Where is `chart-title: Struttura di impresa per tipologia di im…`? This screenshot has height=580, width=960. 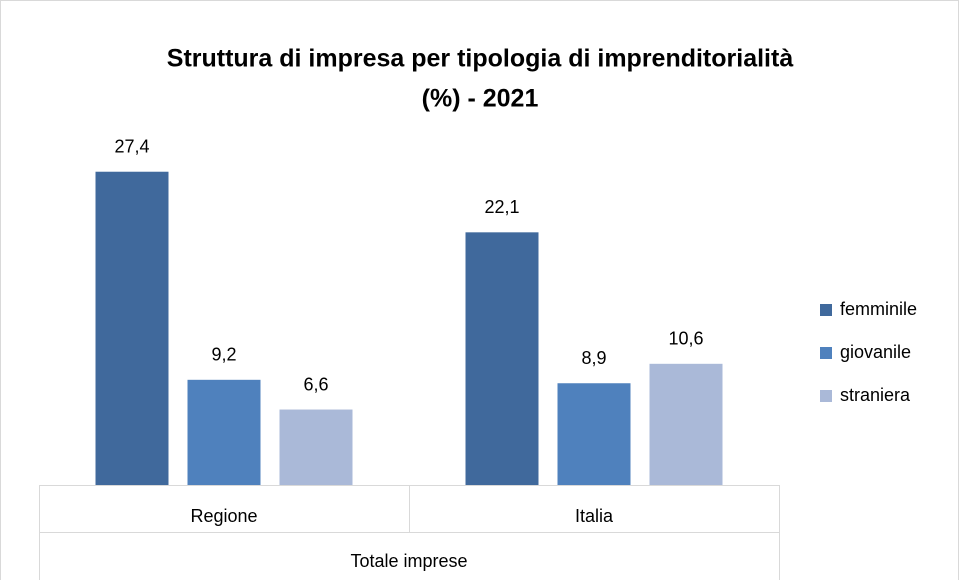
chart-title: Struttura di impresa per tipologia di im… is located at coordinates (480, 59).